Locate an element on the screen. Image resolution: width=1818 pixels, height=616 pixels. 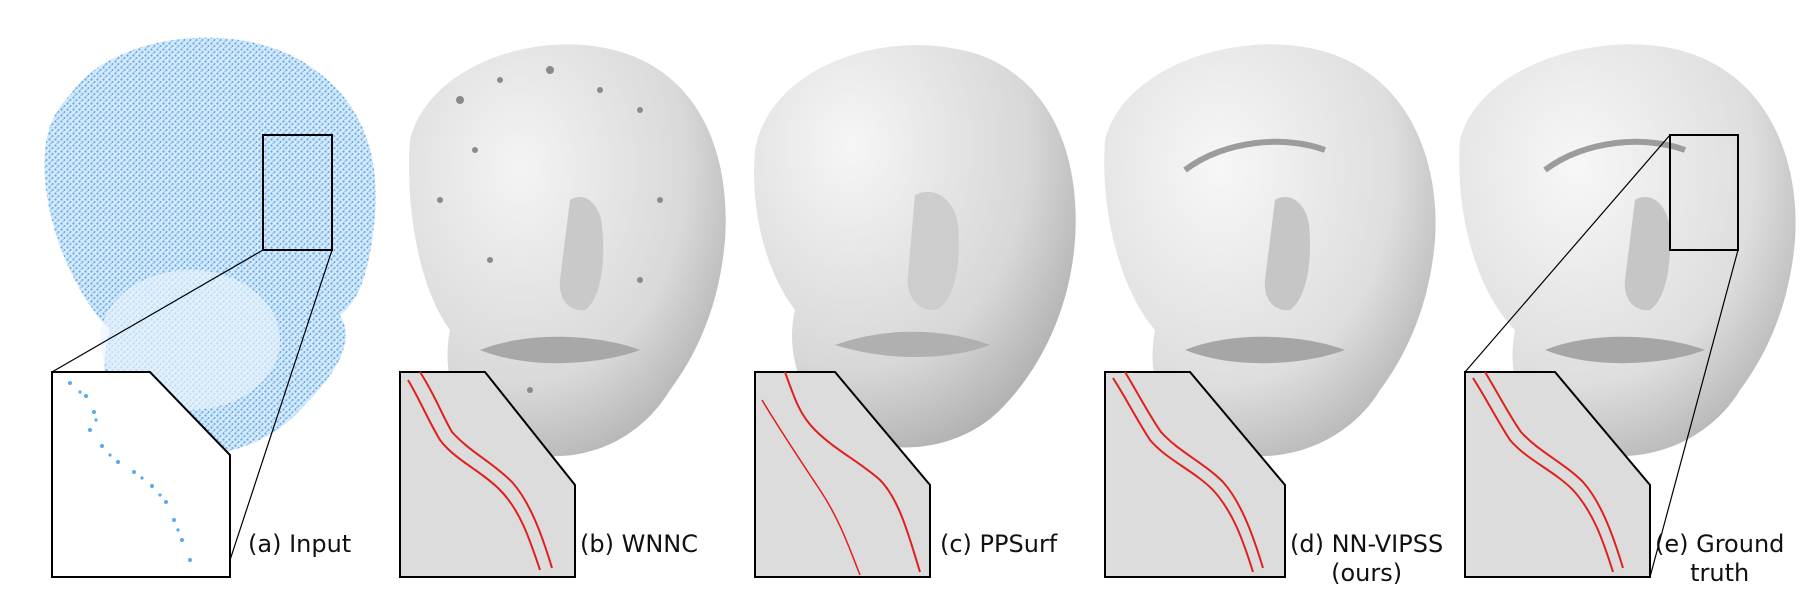
caption-line: (c) PPSurf is located at coordinates (999, 544).